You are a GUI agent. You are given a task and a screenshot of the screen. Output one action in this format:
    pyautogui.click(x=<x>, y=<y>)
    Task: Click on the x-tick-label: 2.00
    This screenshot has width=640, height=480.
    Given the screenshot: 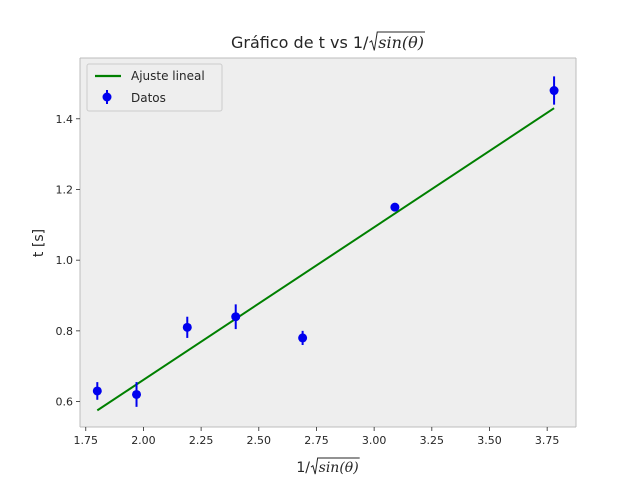 What is the action you would take?
    pyautogui.click(x=143, y=440)
    